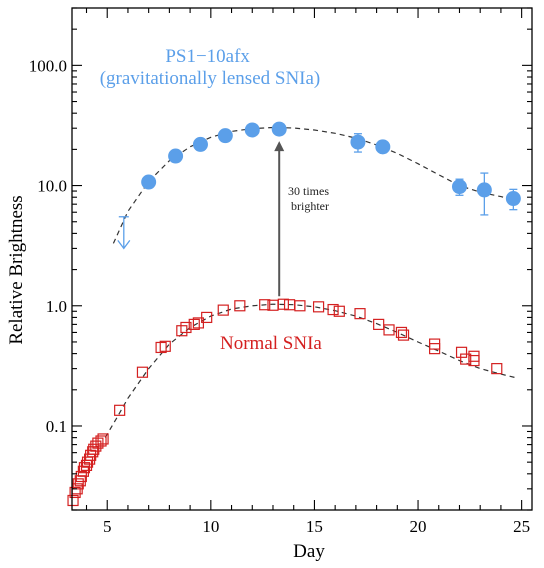  I want to click on series-label-lensed: PS1−10afx (gravitationally lensed SNIa), so click(210, 67).